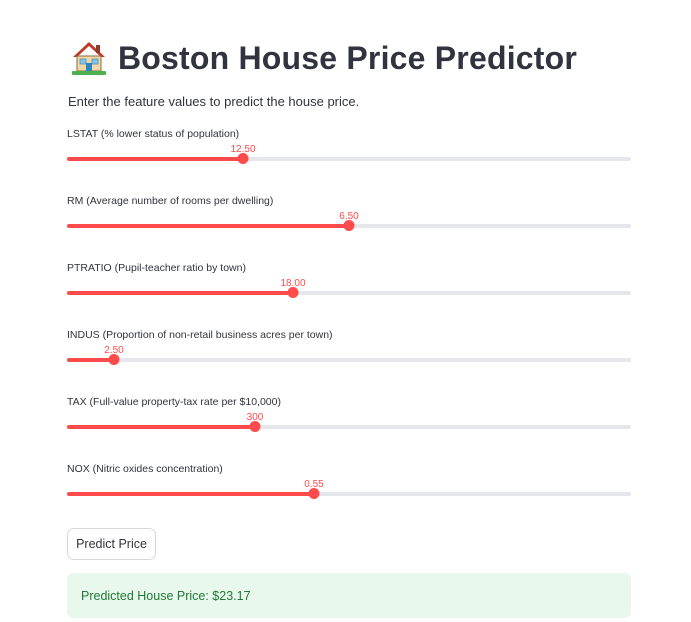 The height and width of the screenshot is (622, 691). Describe the element at coordinates (166, 596) in the screenshot. I see `predicted-price-text: Predicted House Price: $23.17` at that location.